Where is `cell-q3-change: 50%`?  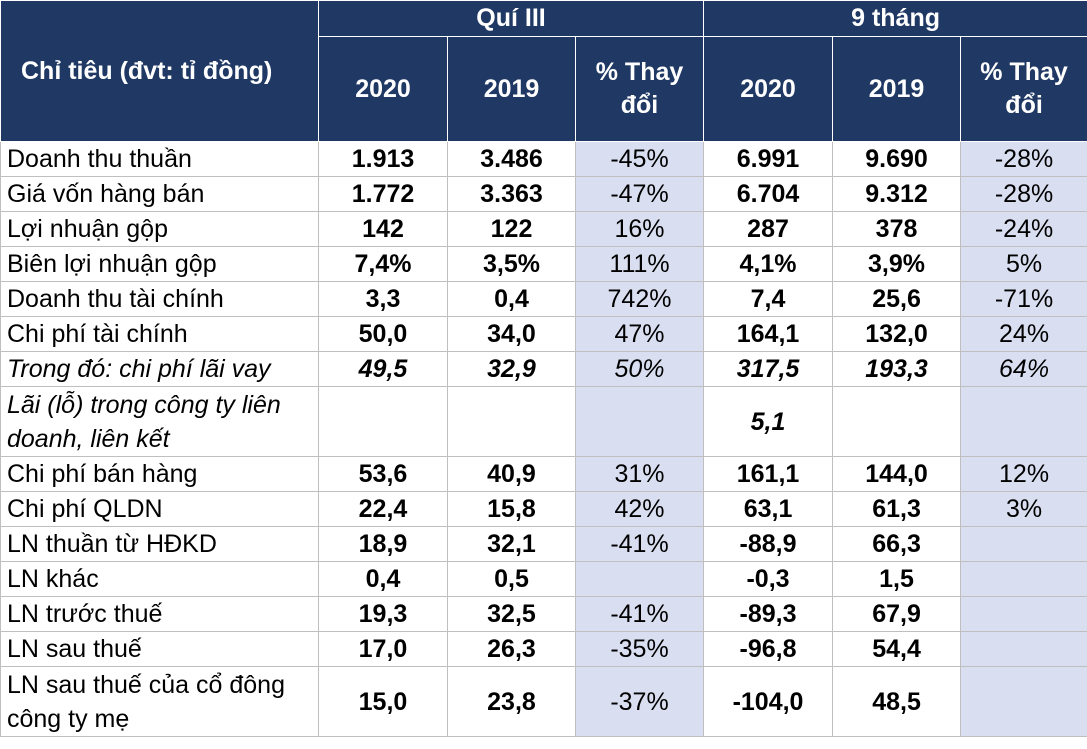 cell-q3-change: 50% is located at coordinates (639, 369).